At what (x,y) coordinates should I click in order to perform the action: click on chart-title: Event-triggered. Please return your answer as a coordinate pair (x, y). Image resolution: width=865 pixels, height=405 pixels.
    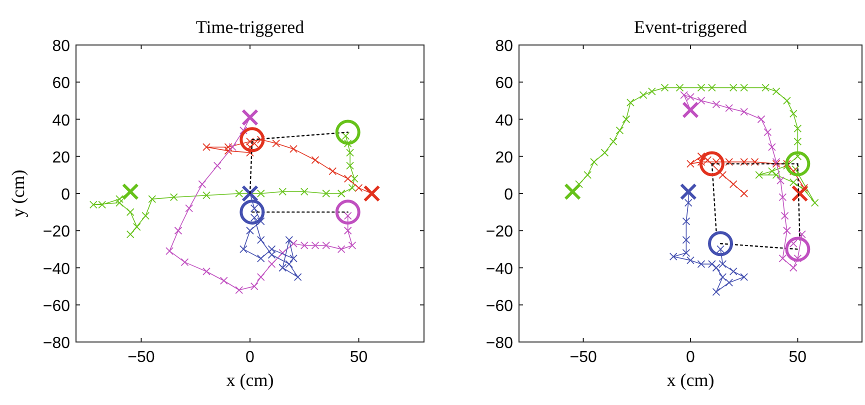
    Looking at the image, I should click on (690, 27).